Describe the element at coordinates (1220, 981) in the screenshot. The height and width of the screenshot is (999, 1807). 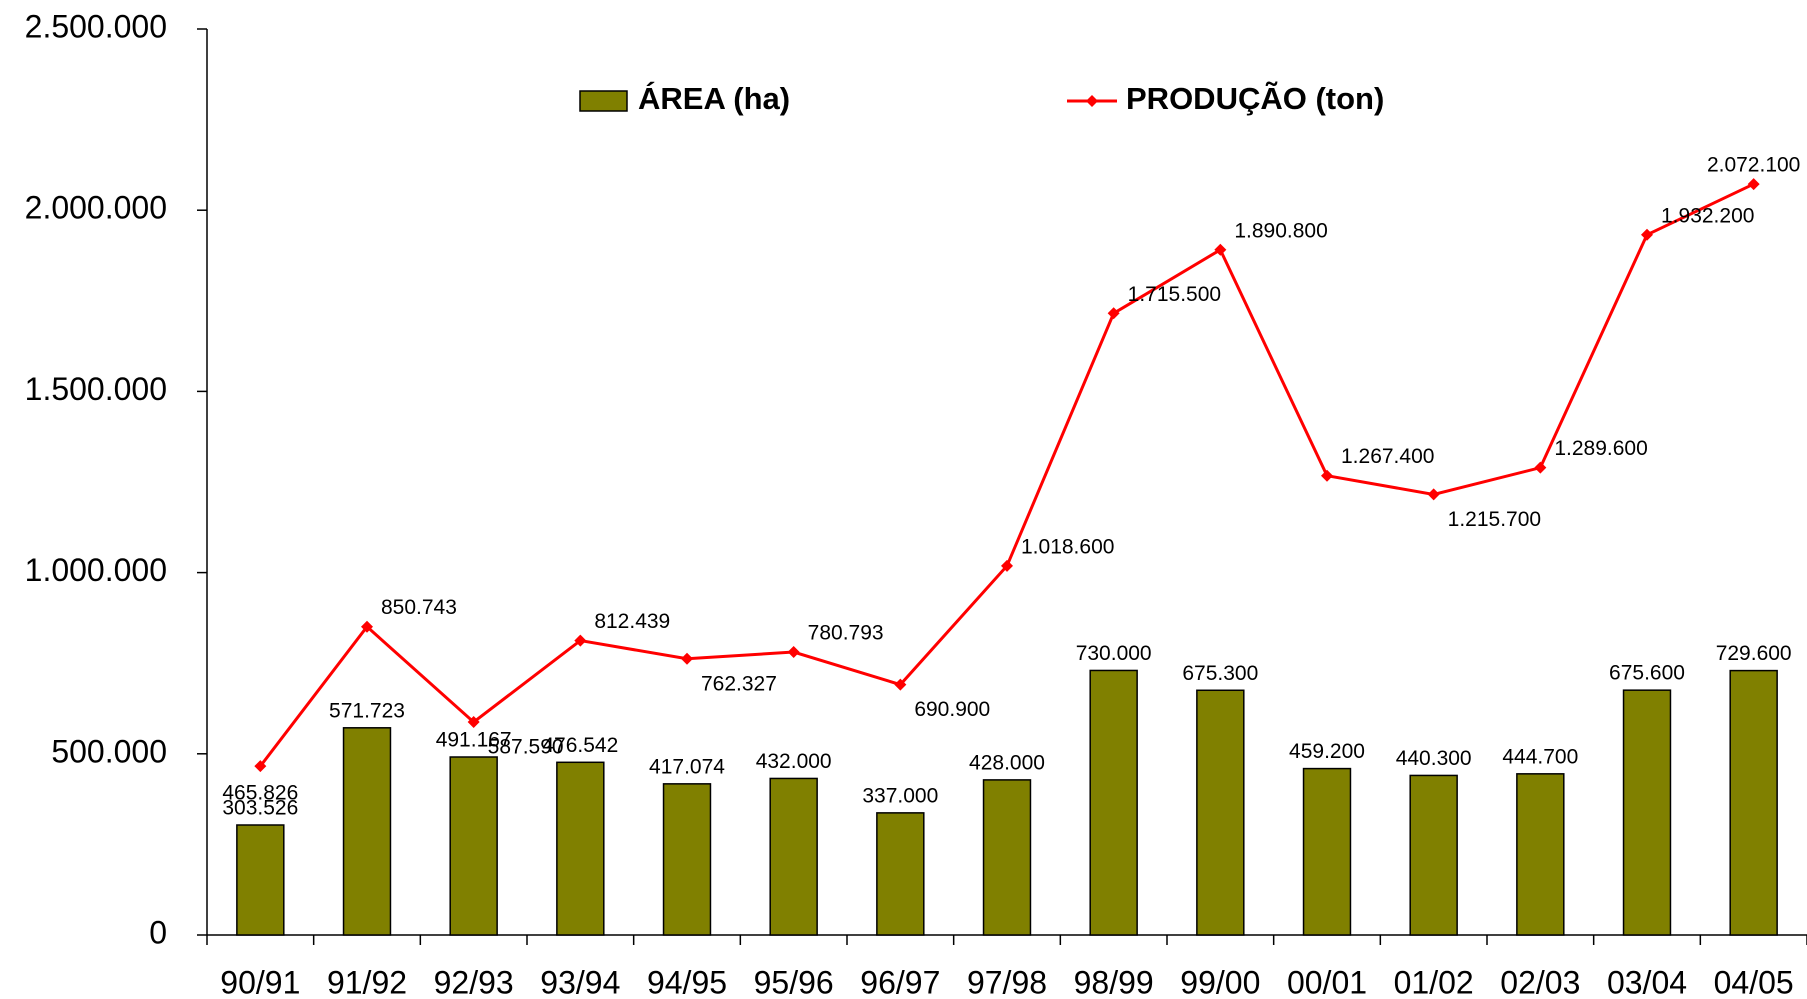
I see `x-tick-label: 99/00` at that location.